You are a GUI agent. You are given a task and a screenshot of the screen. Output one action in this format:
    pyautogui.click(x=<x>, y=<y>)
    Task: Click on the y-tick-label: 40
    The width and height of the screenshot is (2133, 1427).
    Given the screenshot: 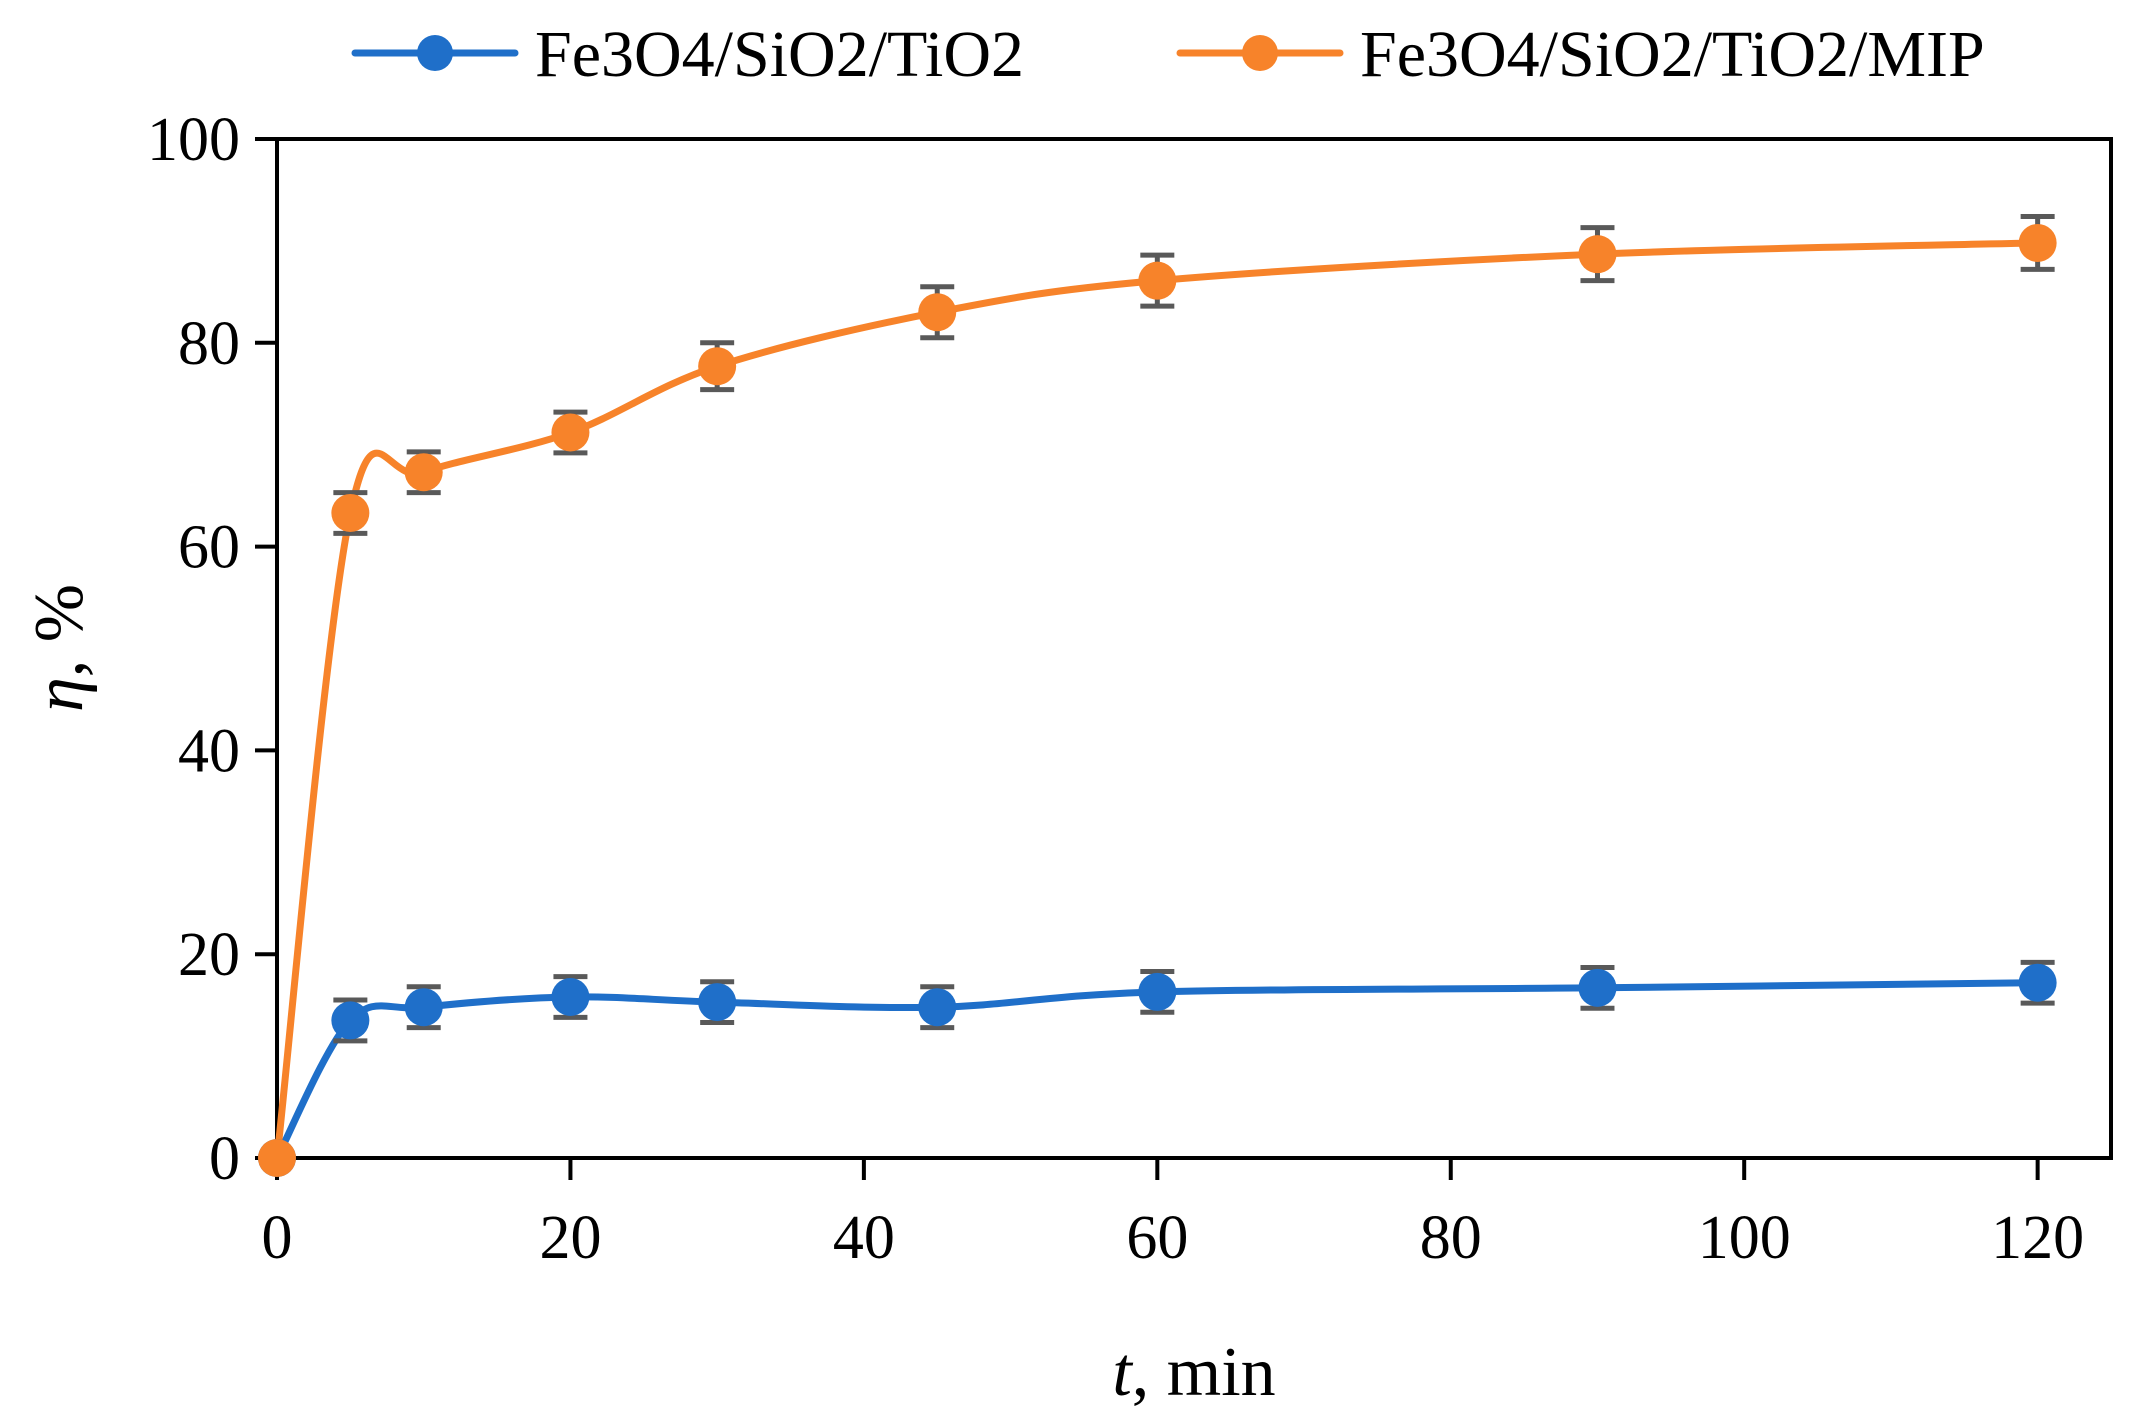 What is the action you would take?
    pyautogui.click(x=209, y=751)
    